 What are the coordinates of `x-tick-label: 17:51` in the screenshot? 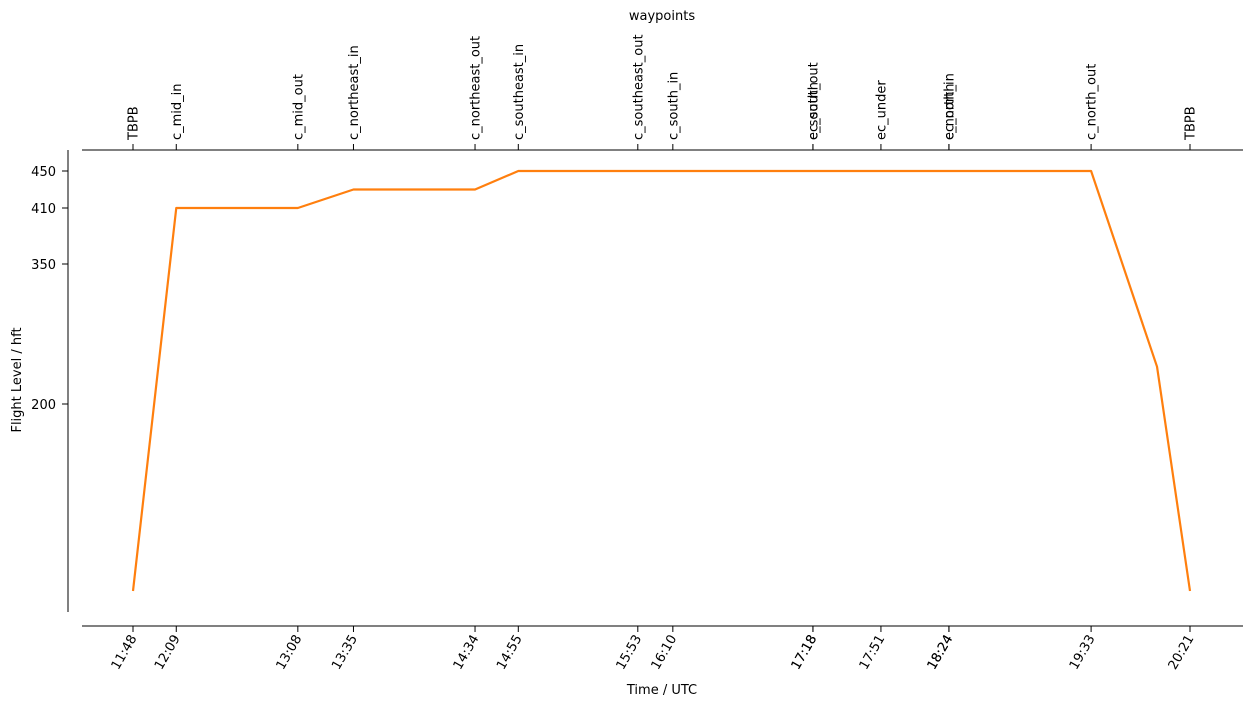 It's located at (873, 653).